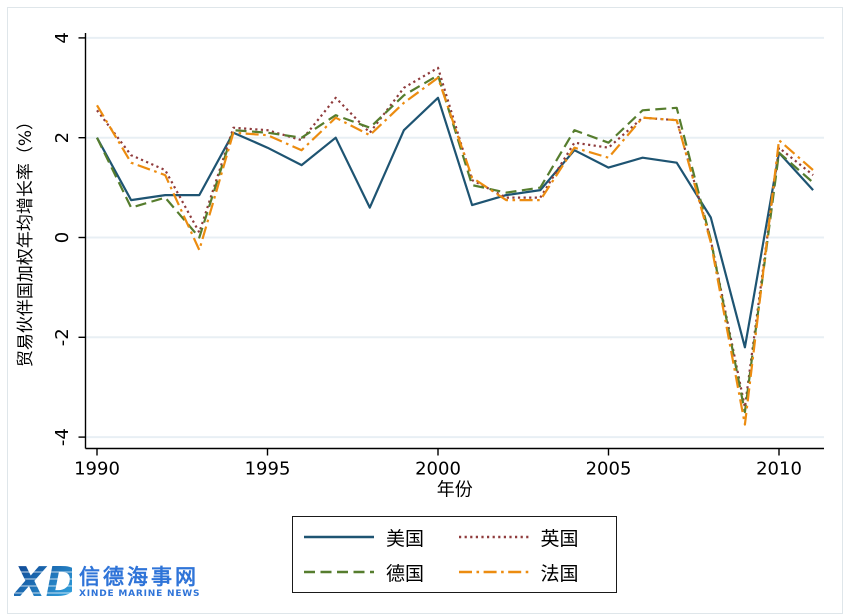 The height and width of the screenshot is (616, 848). Describe the element at coordinates (62, 137) in the screenshot. I see `y-tick-label: 2` at that location.